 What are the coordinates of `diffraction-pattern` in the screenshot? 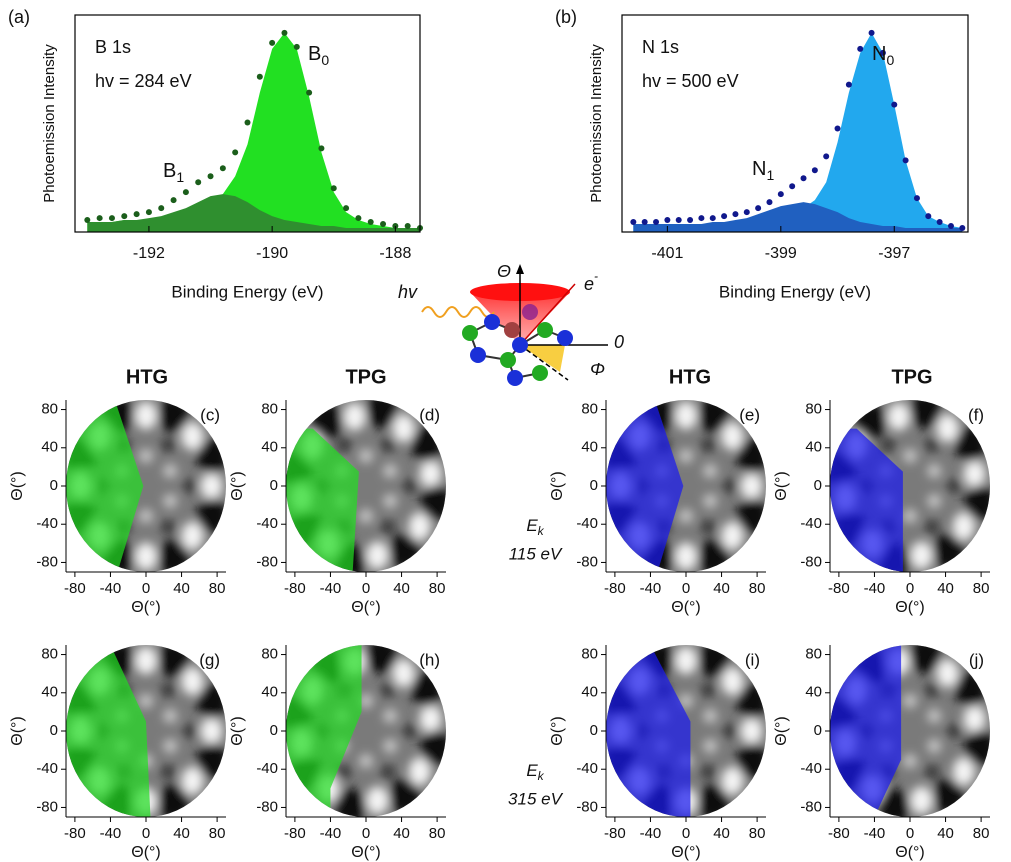 It's located at (146, 731).